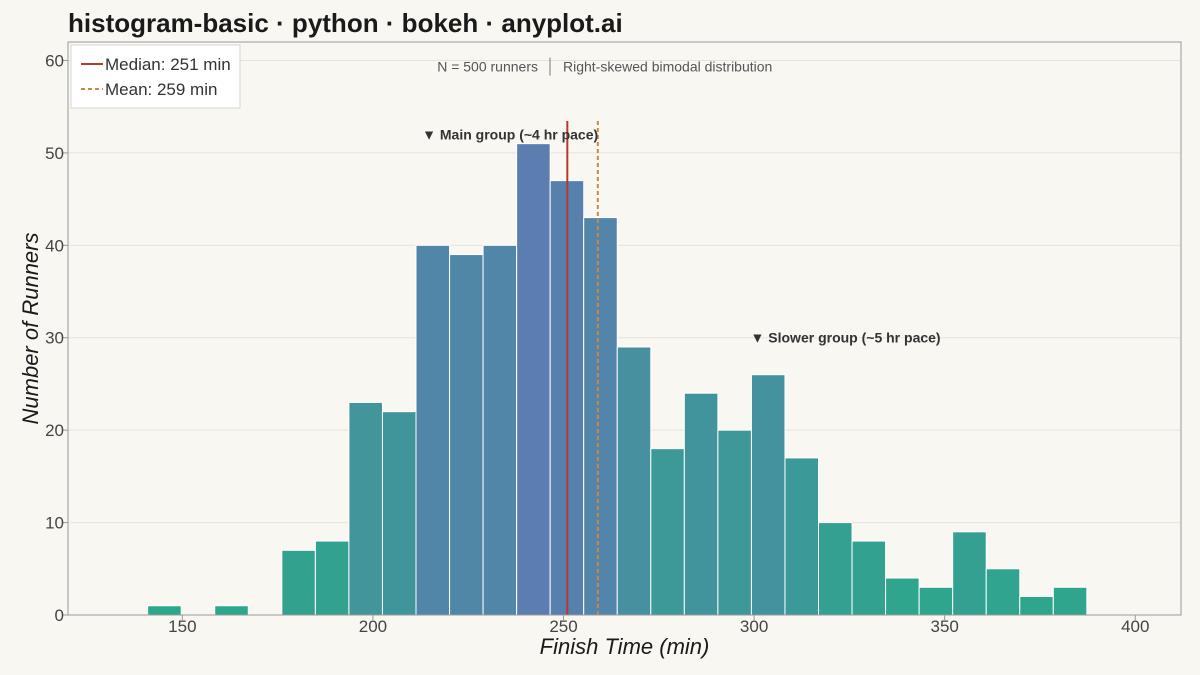 The width and height of the screenshot is (1200, 675). Describe the element at coordinates (373, 626) in the screenshot. I see `x-tick-label: 200` at that location.